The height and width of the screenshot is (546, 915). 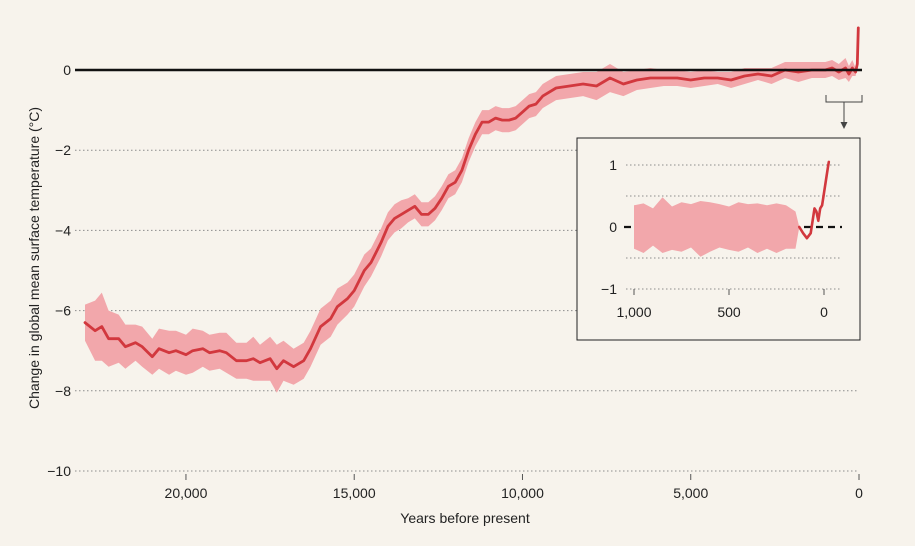 What do you see at coordinates (729, 312) in the screenshot?
I see `inset-x-tick-label: 500` at bounding box center [729, 312].